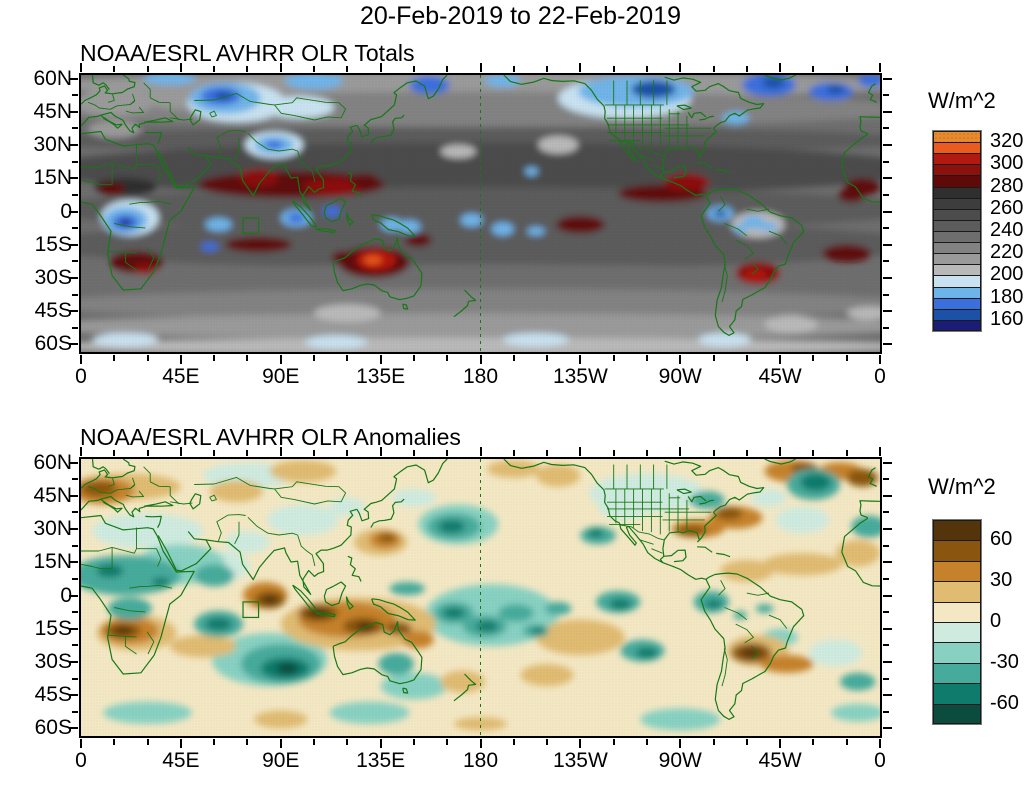  I want to click on lon-tick-label: 90E, so click(281, 376).